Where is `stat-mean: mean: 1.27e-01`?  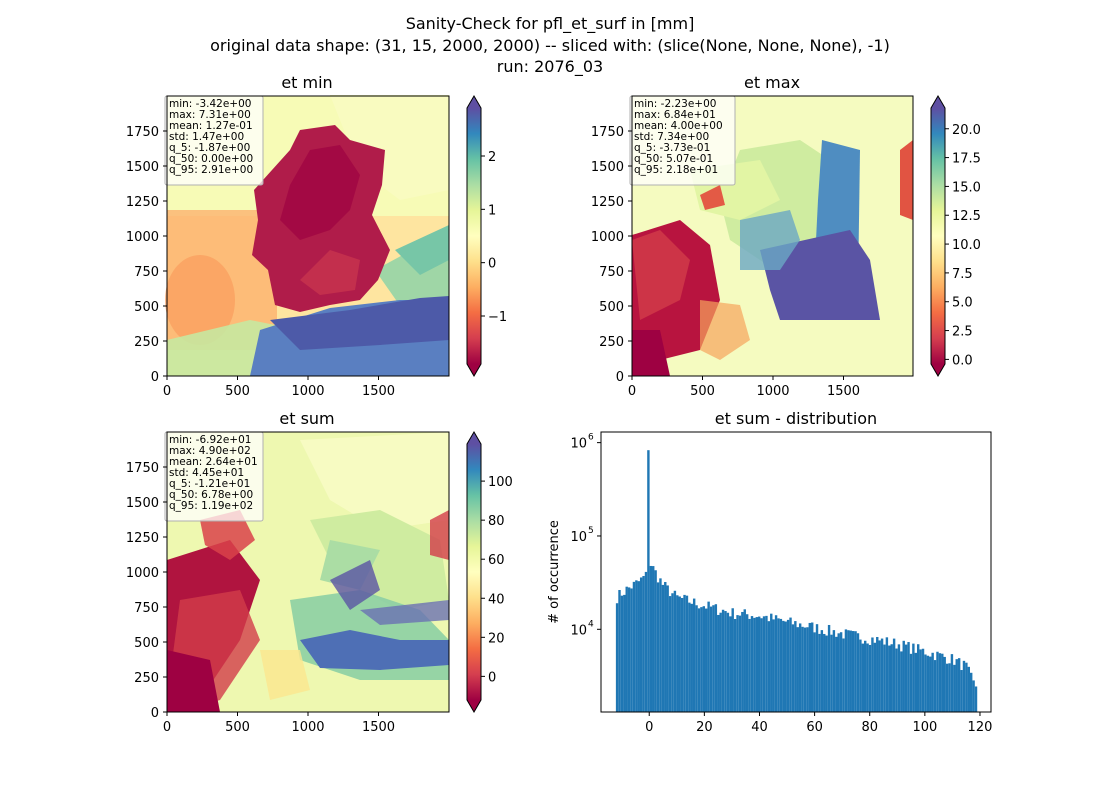
stat-mean: mean: 1.27e-01 is located at coordinates (211, 126).